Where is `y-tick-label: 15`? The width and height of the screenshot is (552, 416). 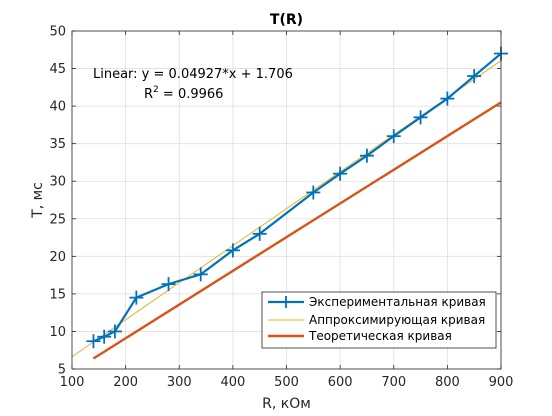
y-tick-label: 15 is located at coordinates (57, 294).